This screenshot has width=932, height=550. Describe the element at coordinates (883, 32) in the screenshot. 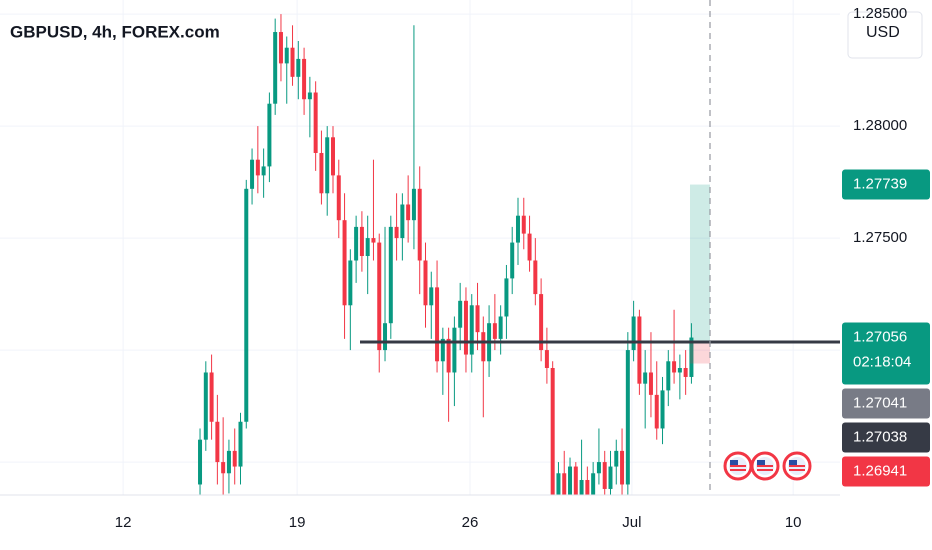

I see `currency-label: USD` at that location.